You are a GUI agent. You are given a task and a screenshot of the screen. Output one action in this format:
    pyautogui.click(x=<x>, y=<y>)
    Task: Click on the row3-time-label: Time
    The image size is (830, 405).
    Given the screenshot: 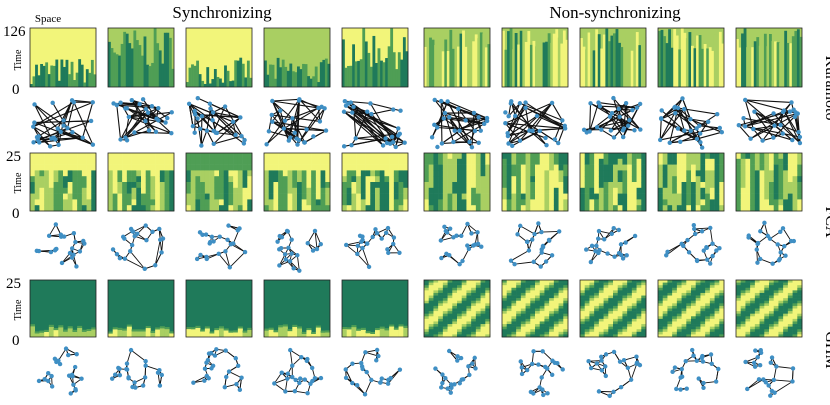 What is the action you would take?
    pyautogui.click(x=18, y=309)
    